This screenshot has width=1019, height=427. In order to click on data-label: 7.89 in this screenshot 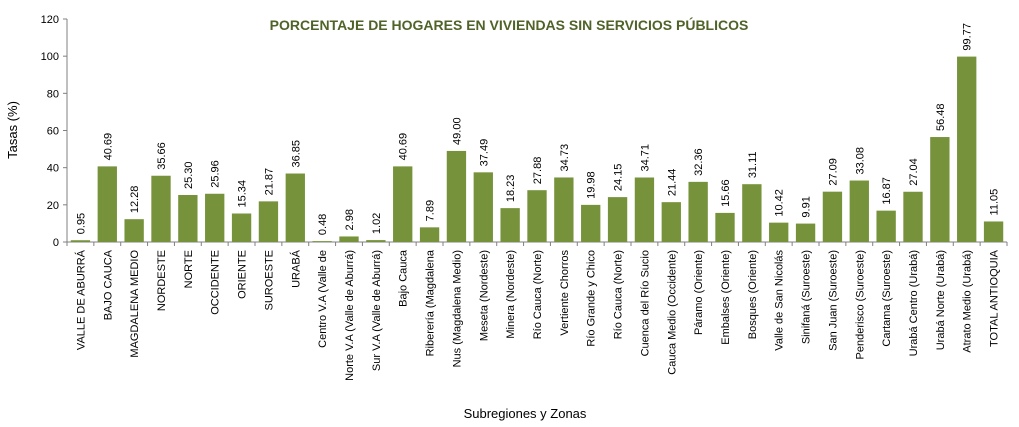, I will do `click(431, 210)`.